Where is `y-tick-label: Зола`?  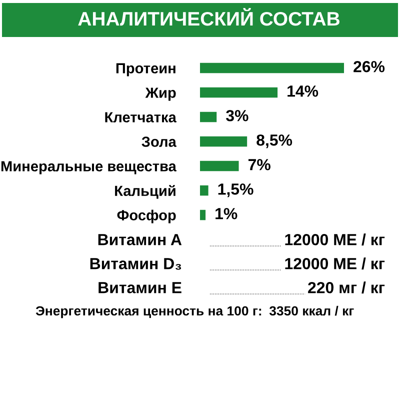 y-tick-label: Зола is located at coordinates (159, 141).